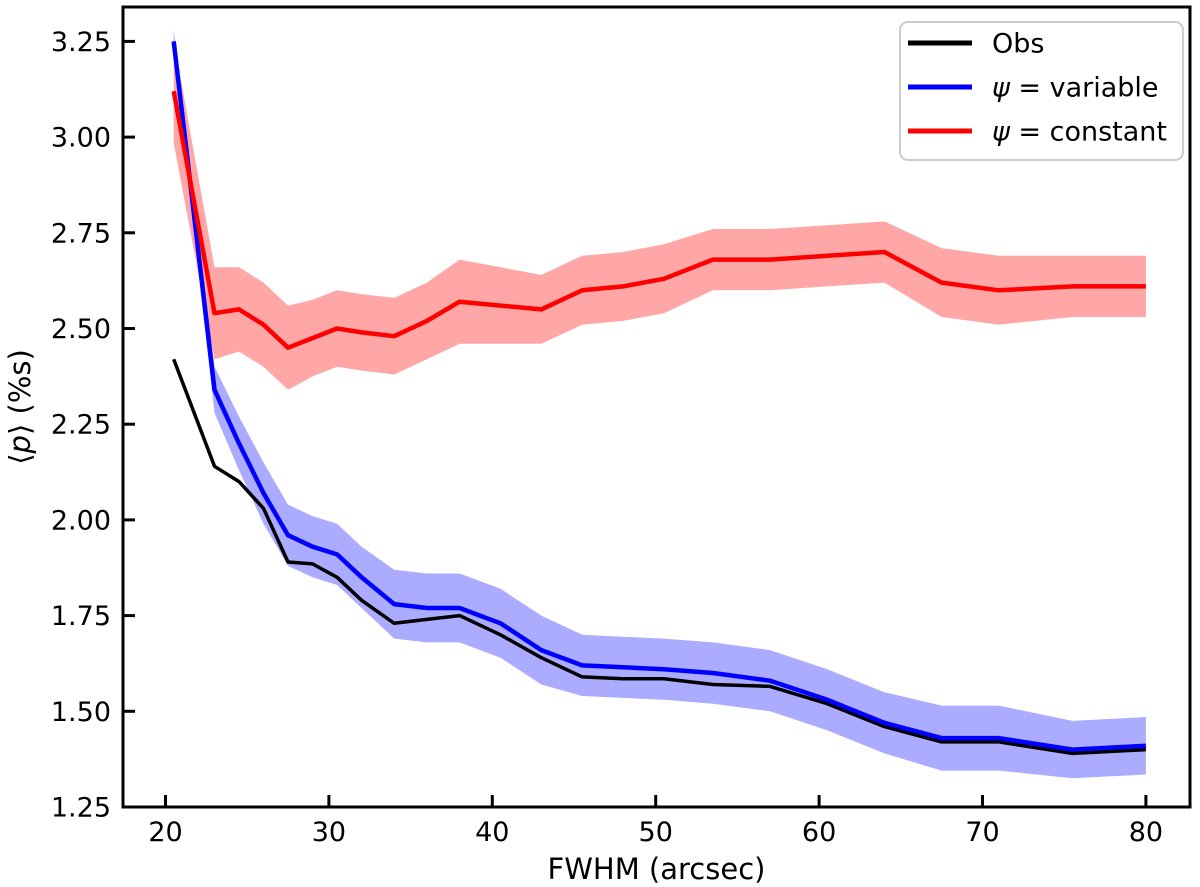 This screenshot has height=887, width=1200. What do you see at coordinates (81, 520) in the screenshot?
I see `y-tick-label: 2.00` at bounding box center [81, 520].